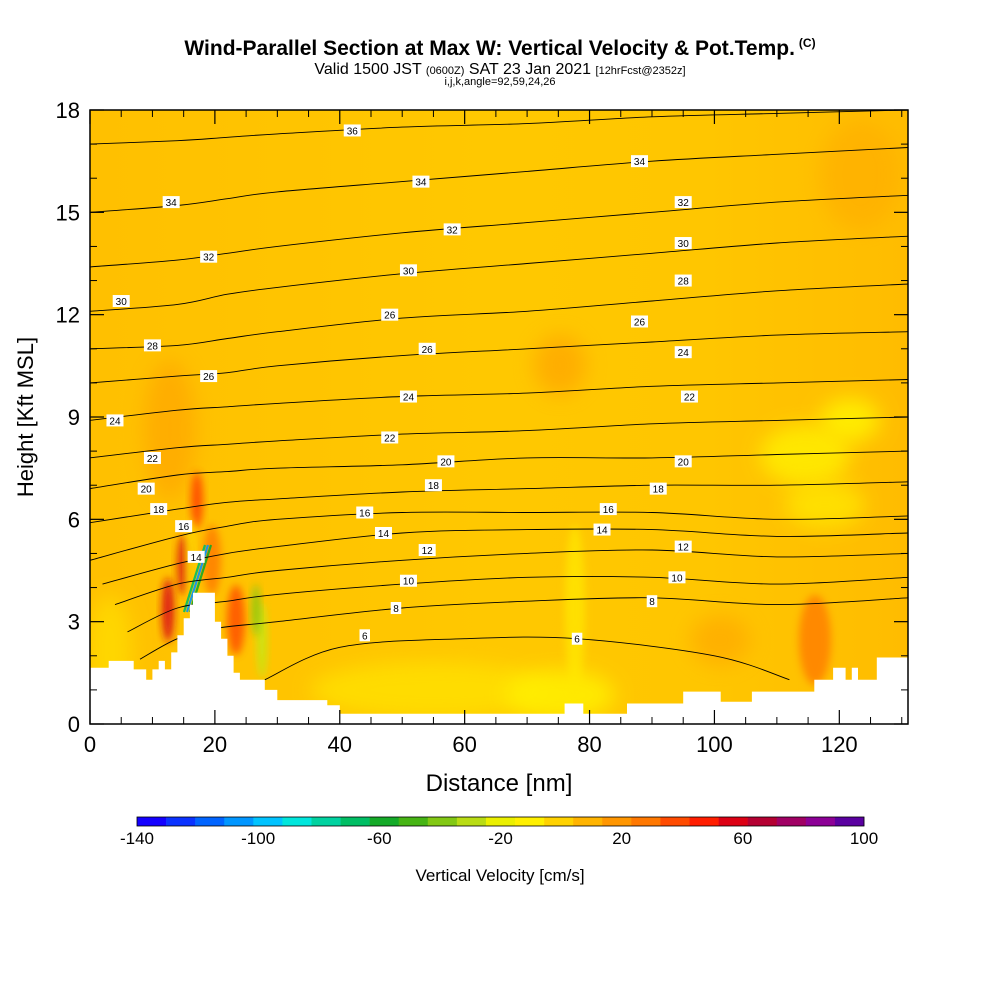  What do you see at coordinates (742, 838) in the screenshot?
I see `colorbar-tick-label: 60` at bounding box center [742, 838].